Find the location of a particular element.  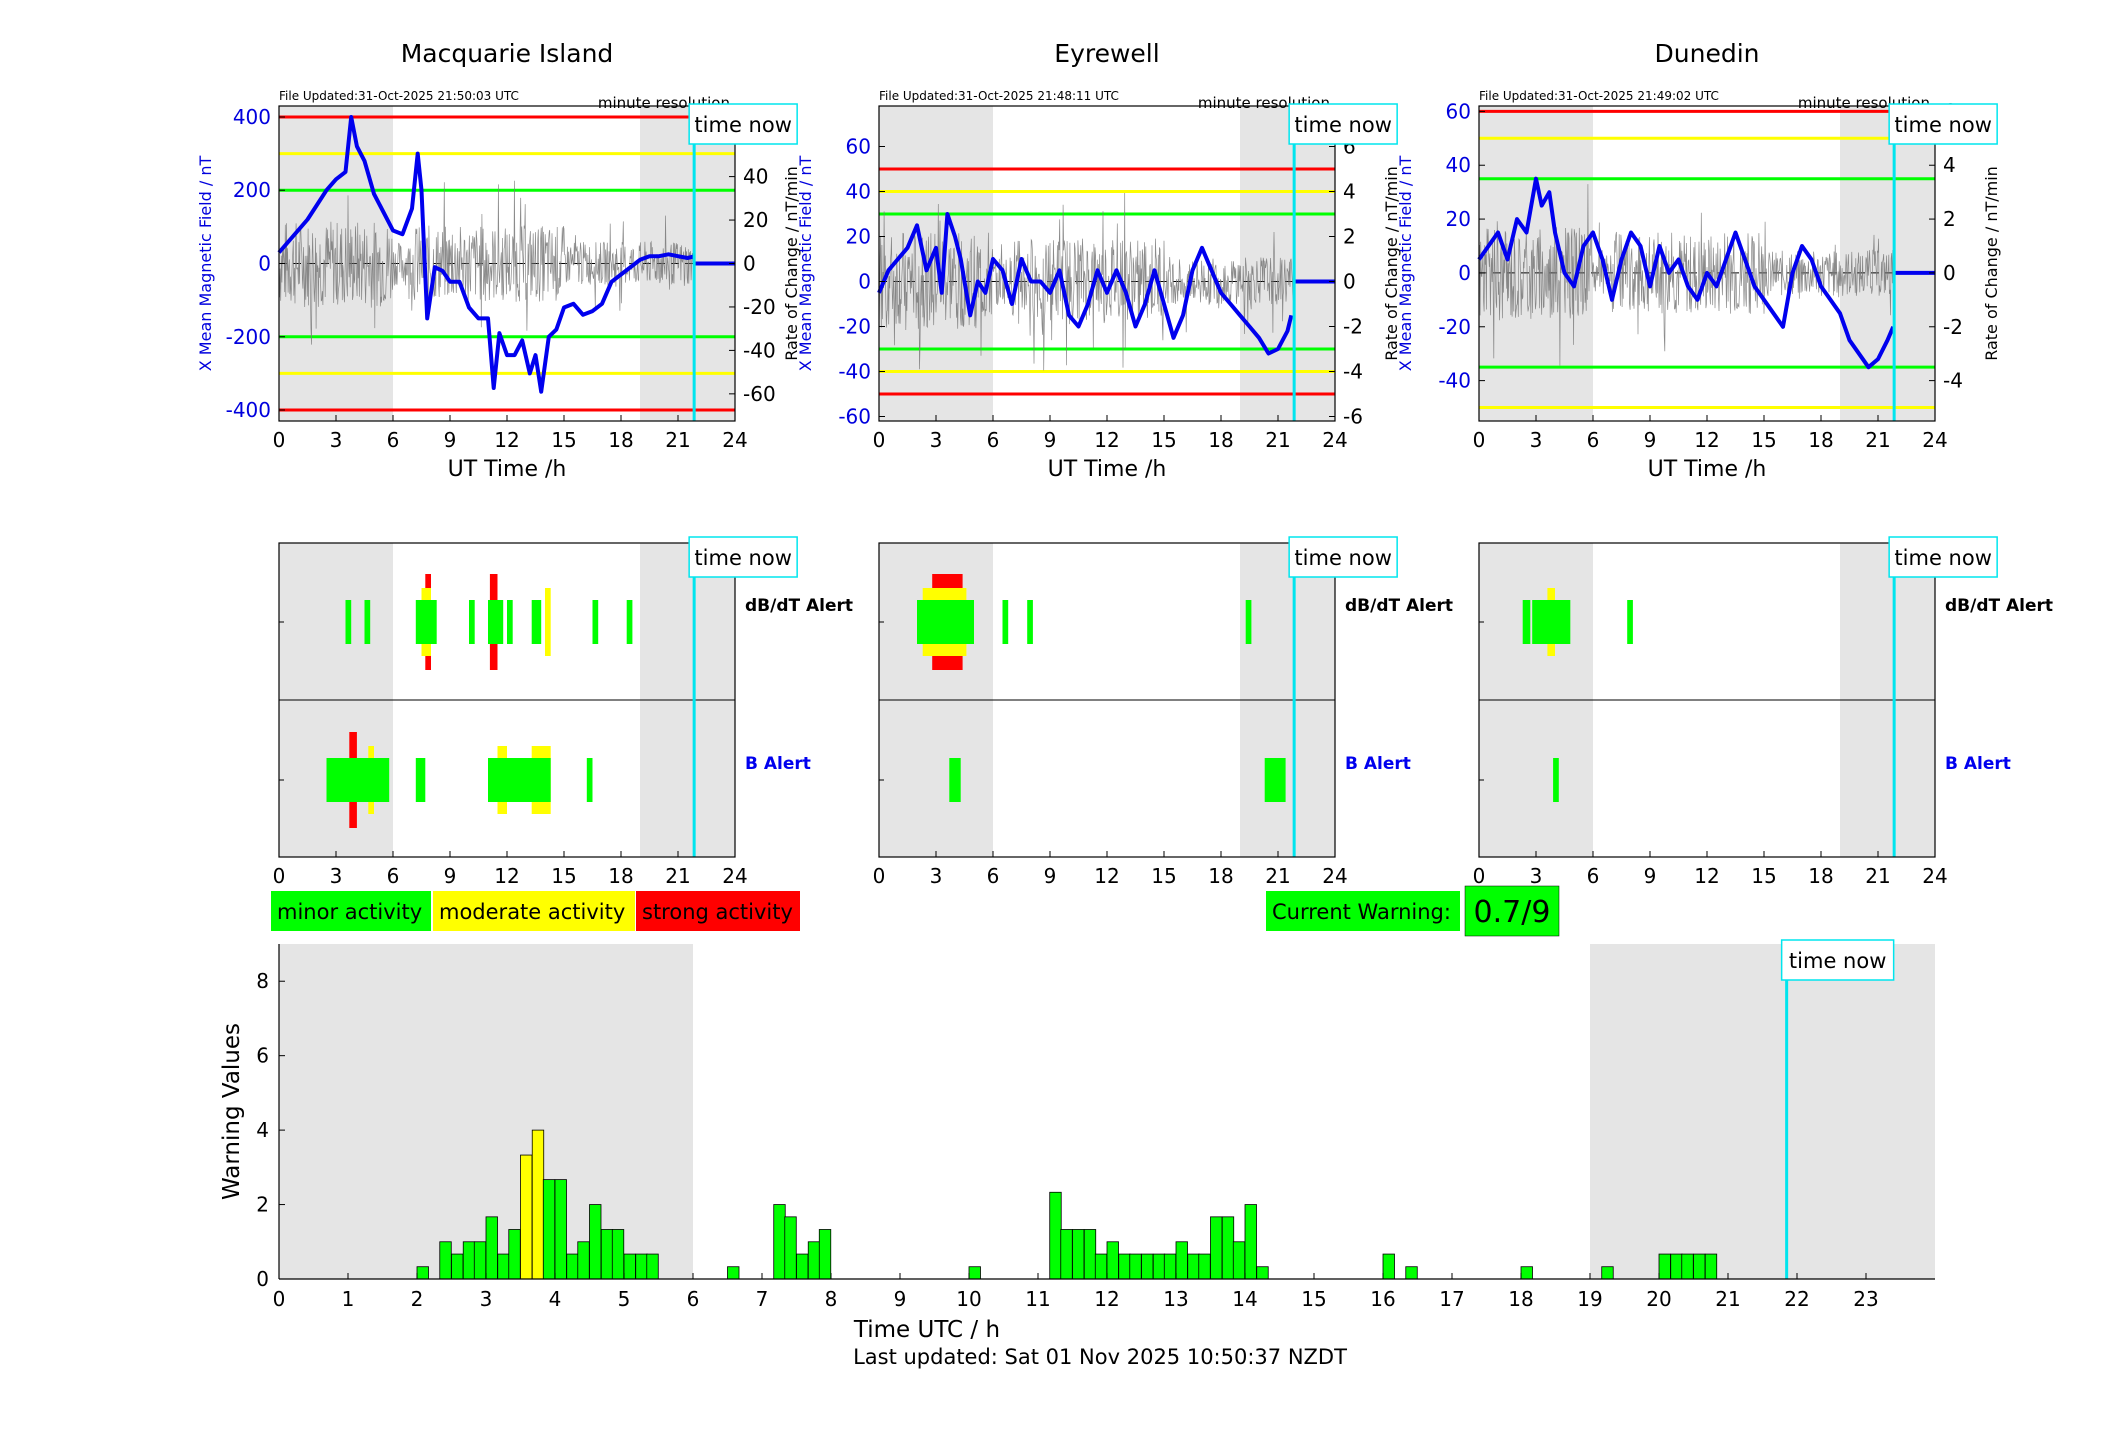

x-tick-label: 24 is located at coordinates (1934, 440).